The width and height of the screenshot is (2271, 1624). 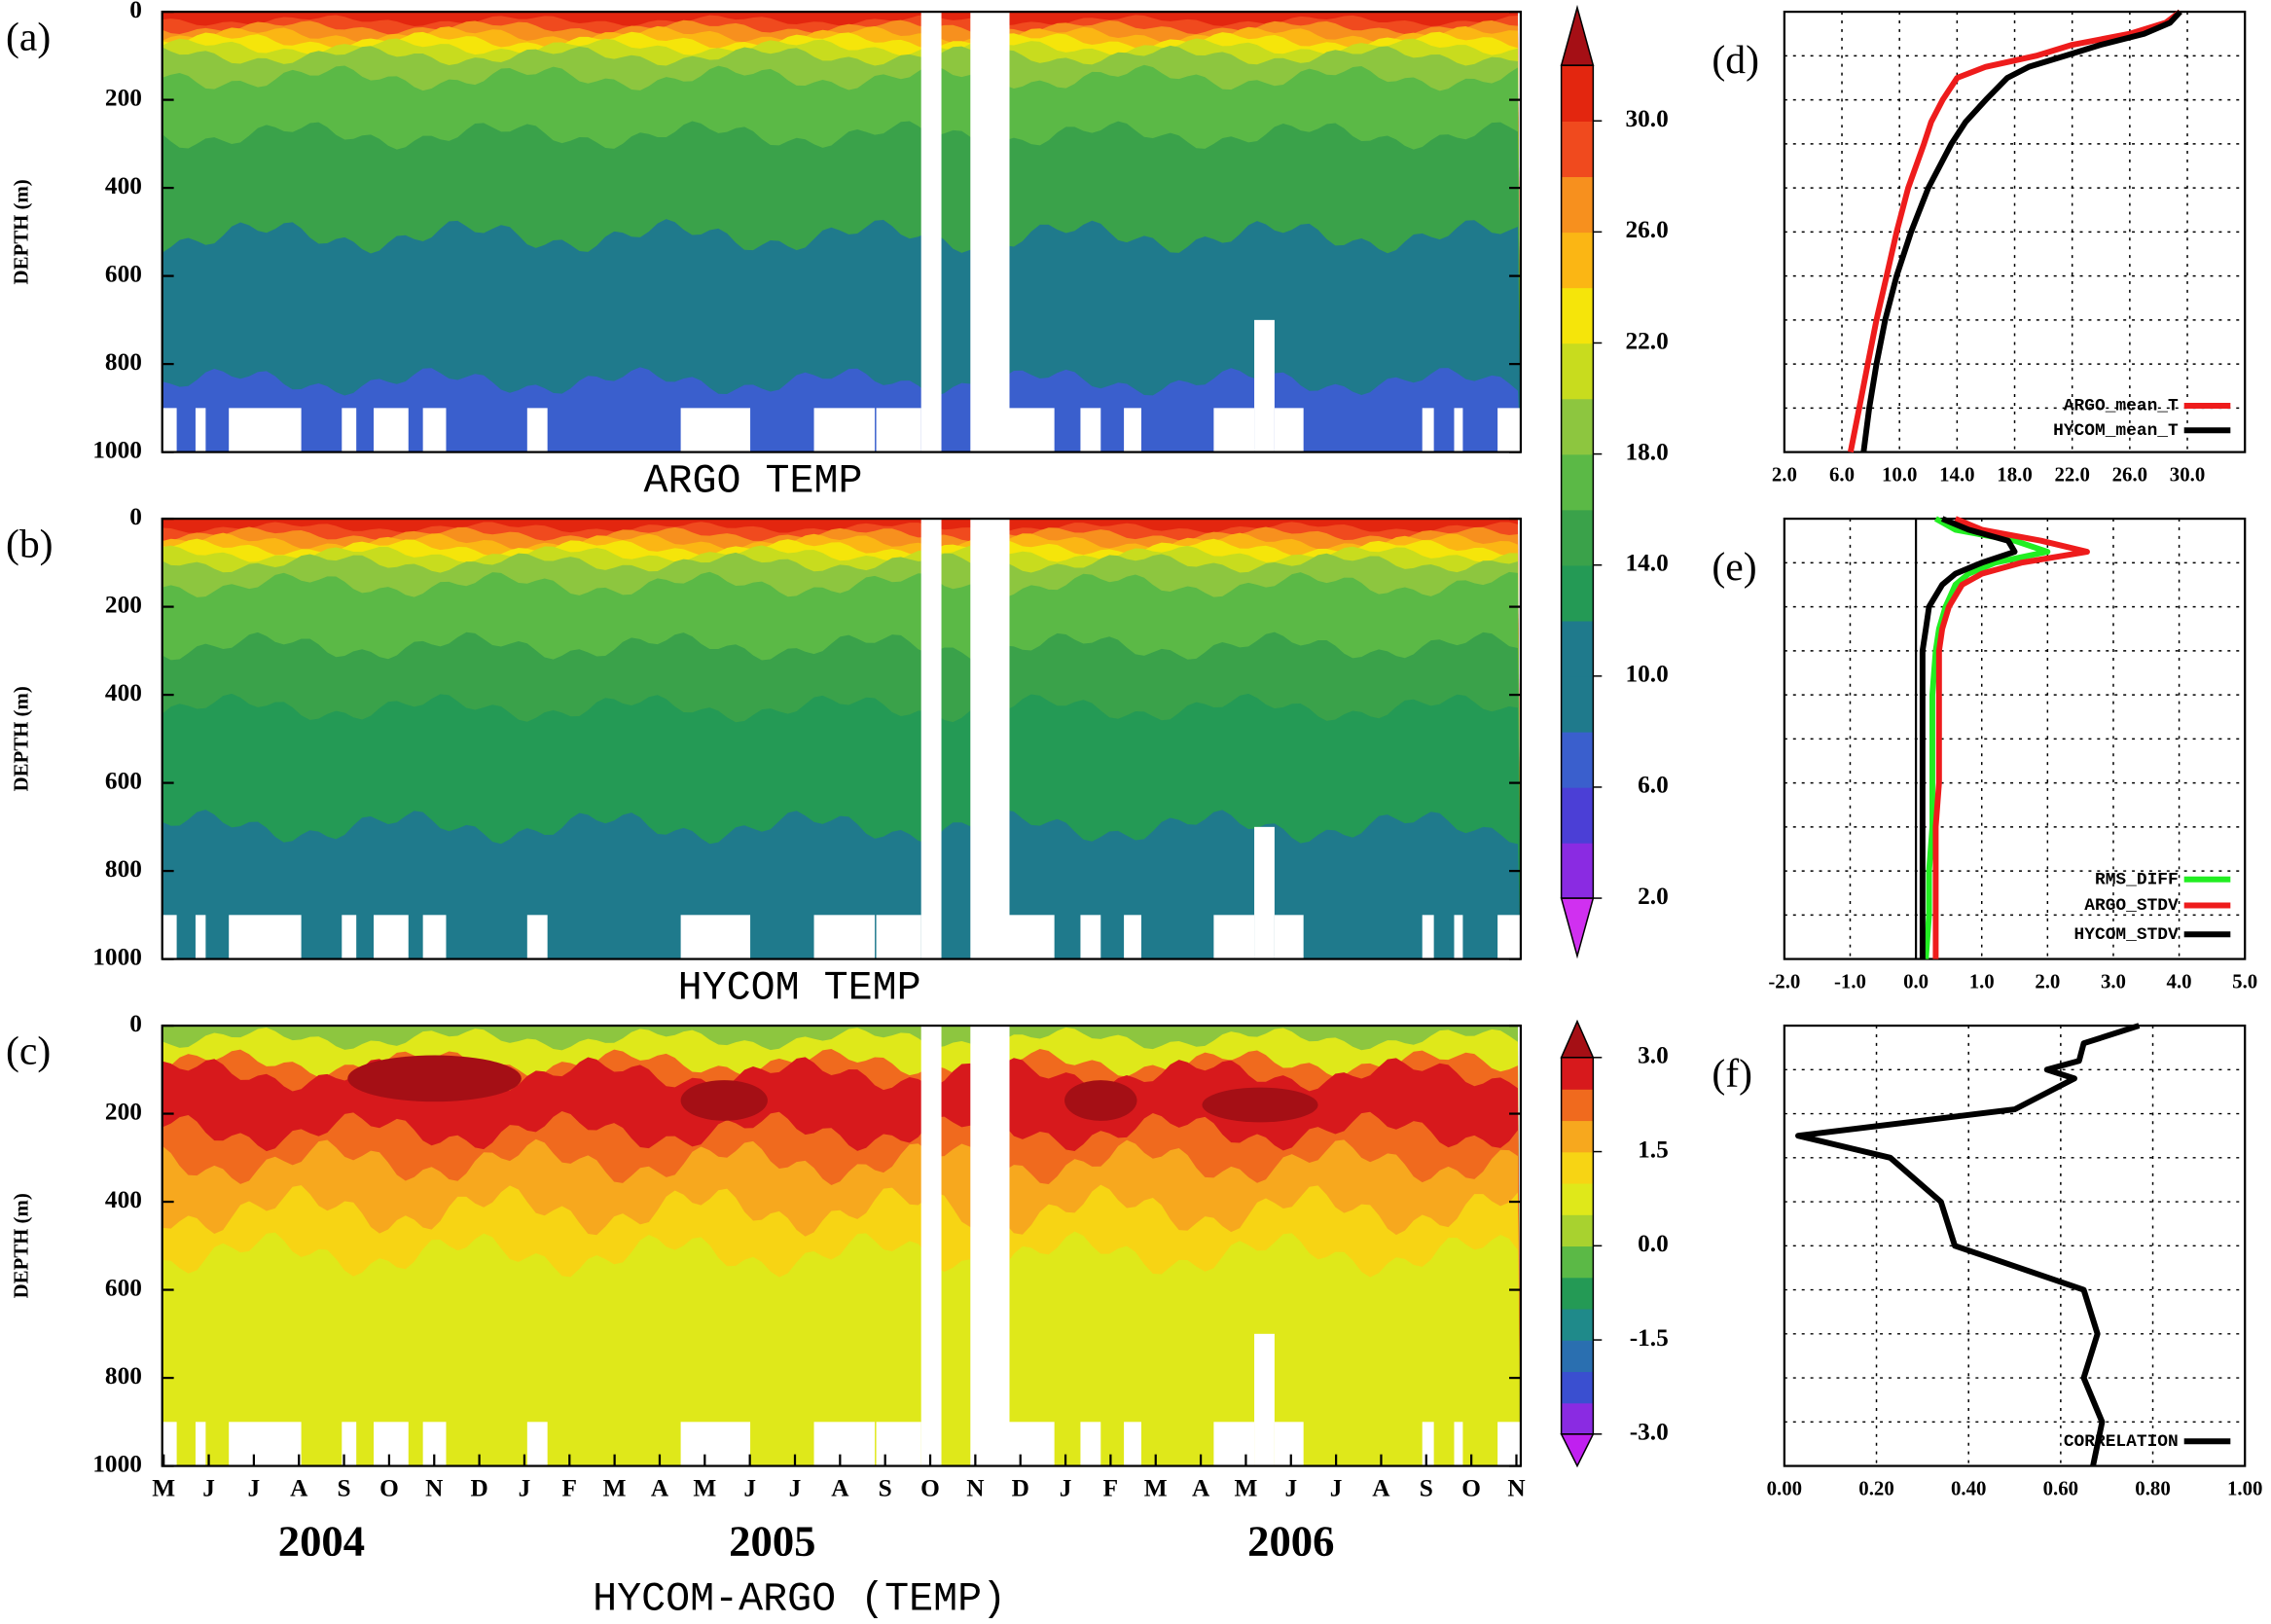 What do you see at coordinates (1916, 981) in the screenshot?
I see `x-tick-label: 0.0` at bounding box center [1916, 981].